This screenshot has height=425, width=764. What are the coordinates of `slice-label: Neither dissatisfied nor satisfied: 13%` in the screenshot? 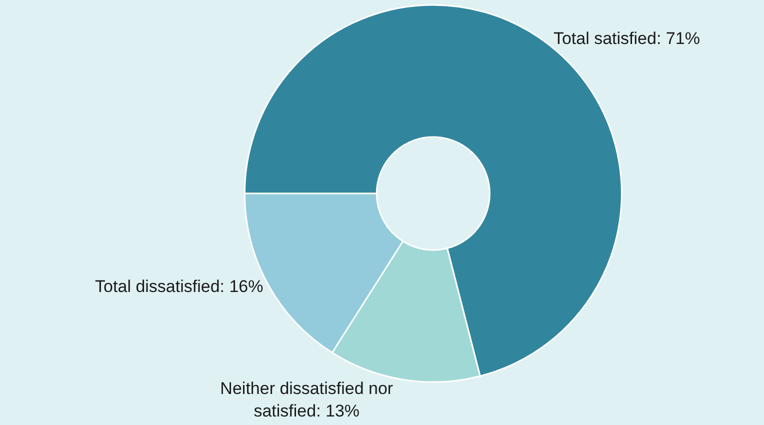 It's located at (307, 399).